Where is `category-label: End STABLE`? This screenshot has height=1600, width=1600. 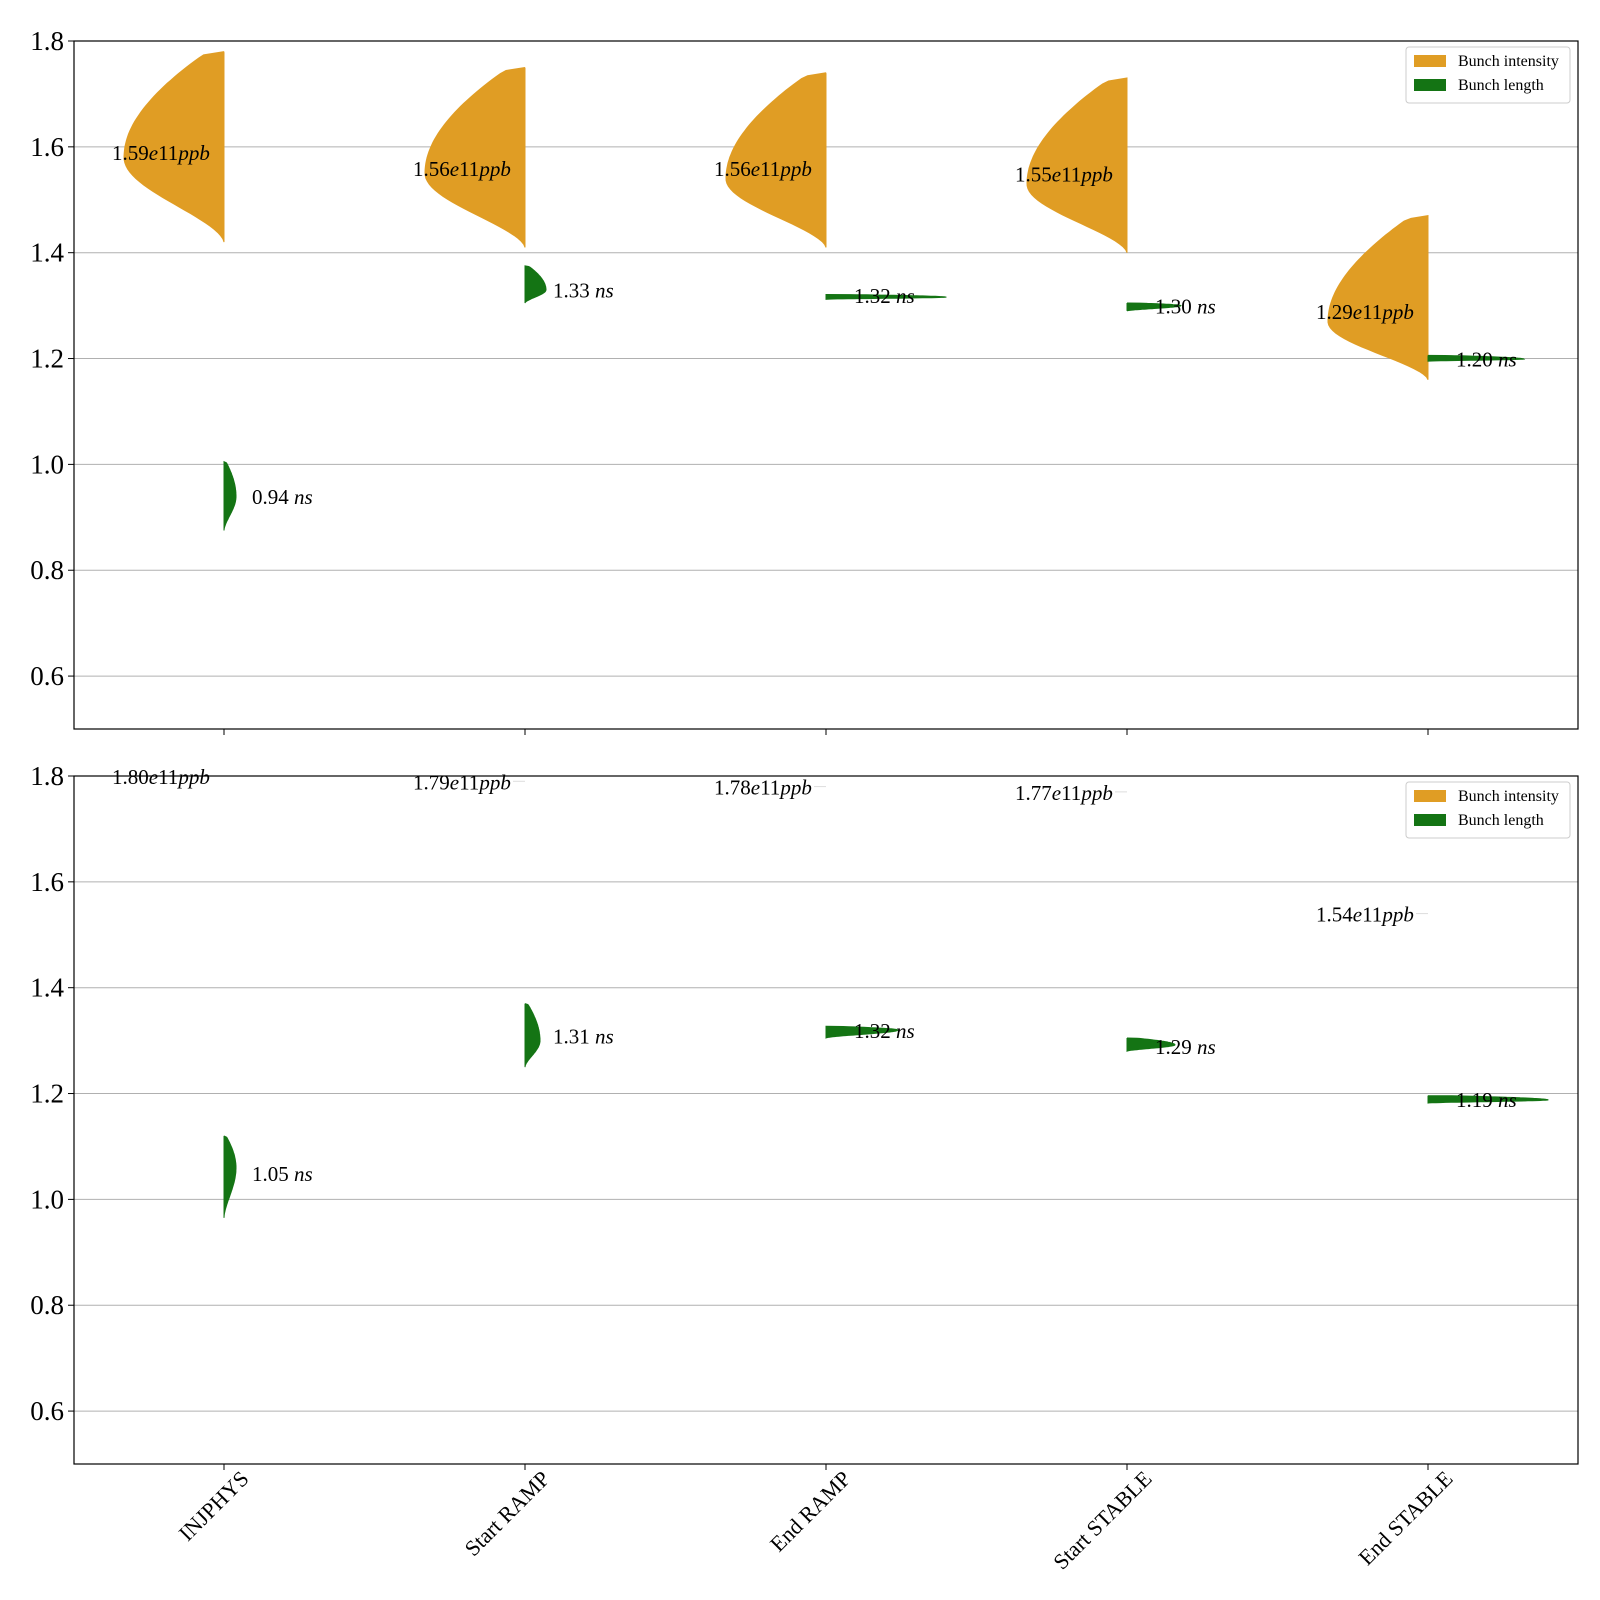 category-label: End STABLE is located at coordinates (1405, 1518).